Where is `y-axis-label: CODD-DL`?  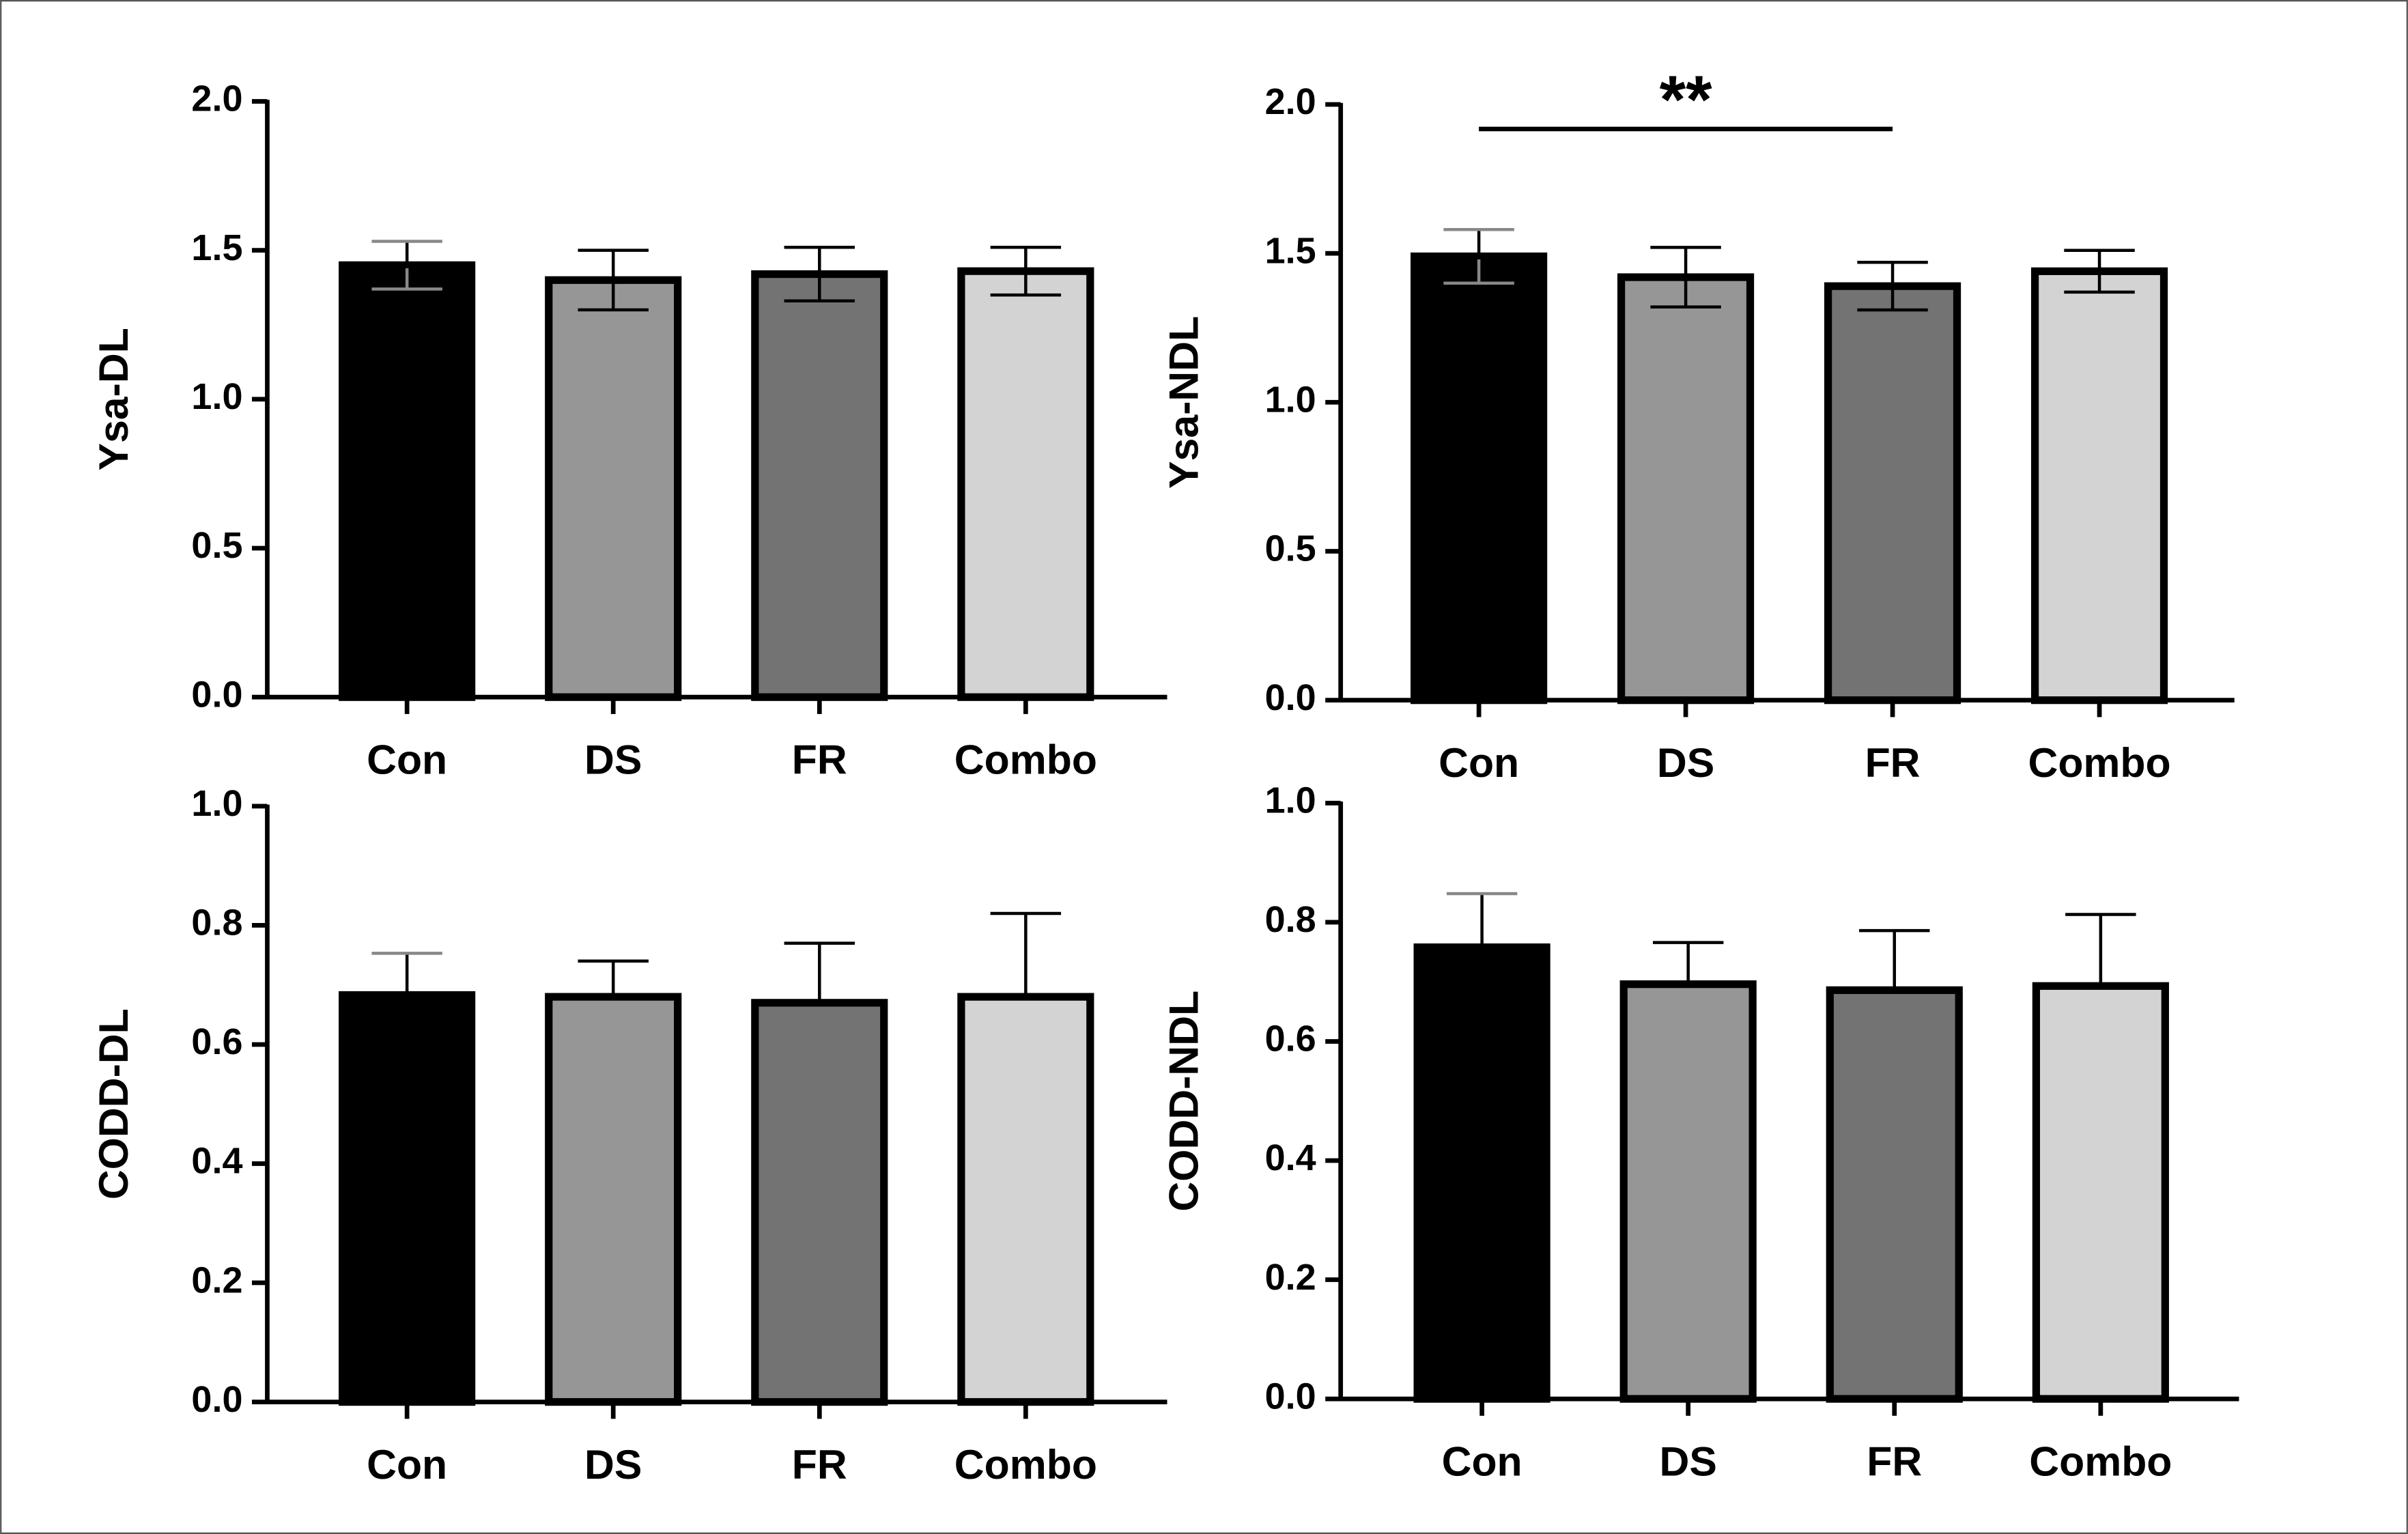
y-axis-label: CODD-DL is located at coordinates (114, 1104).